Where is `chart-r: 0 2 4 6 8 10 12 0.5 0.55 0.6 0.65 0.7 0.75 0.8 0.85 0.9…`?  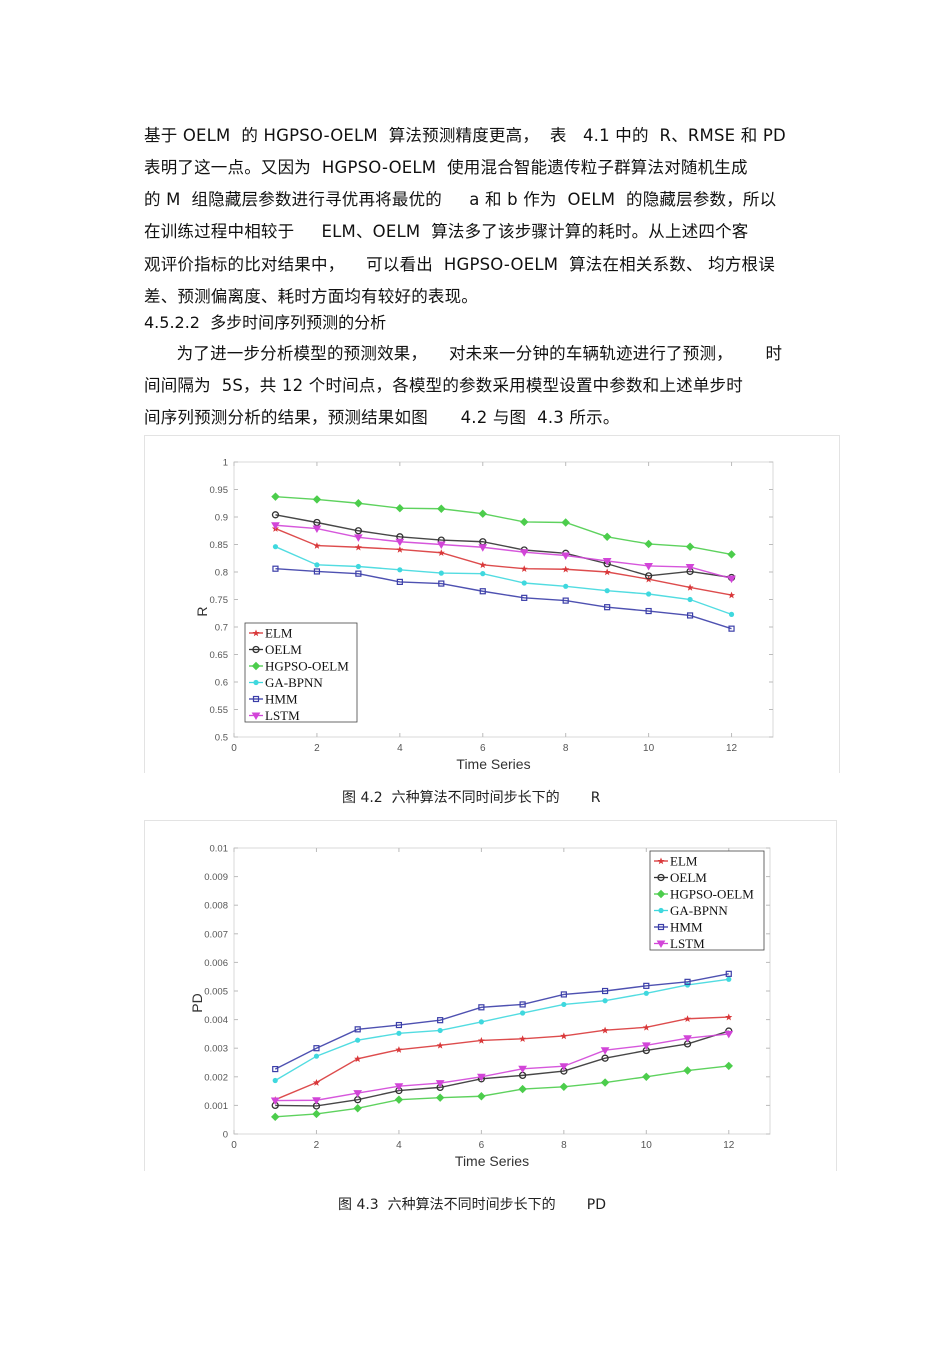
chart-r: 0 2 4 6 8 10 12 0.5 0.55 0.6 0.65 0.7 0.75 0.8 0.85 0.9… is located at coordinates (484, 615).